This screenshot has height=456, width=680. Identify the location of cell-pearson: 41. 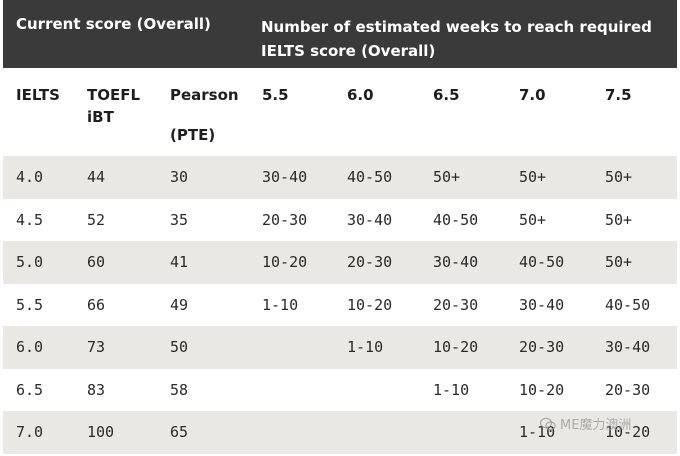
(179, 262).